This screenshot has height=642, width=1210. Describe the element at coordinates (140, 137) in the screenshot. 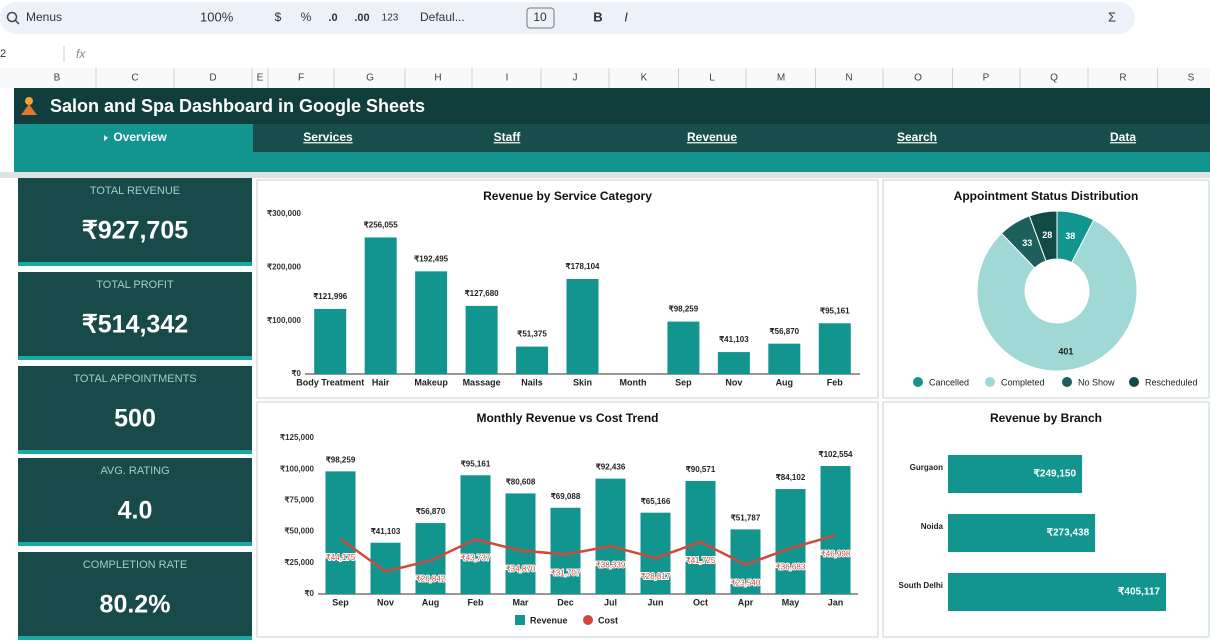

I see `tab-label: Overview` at that location.